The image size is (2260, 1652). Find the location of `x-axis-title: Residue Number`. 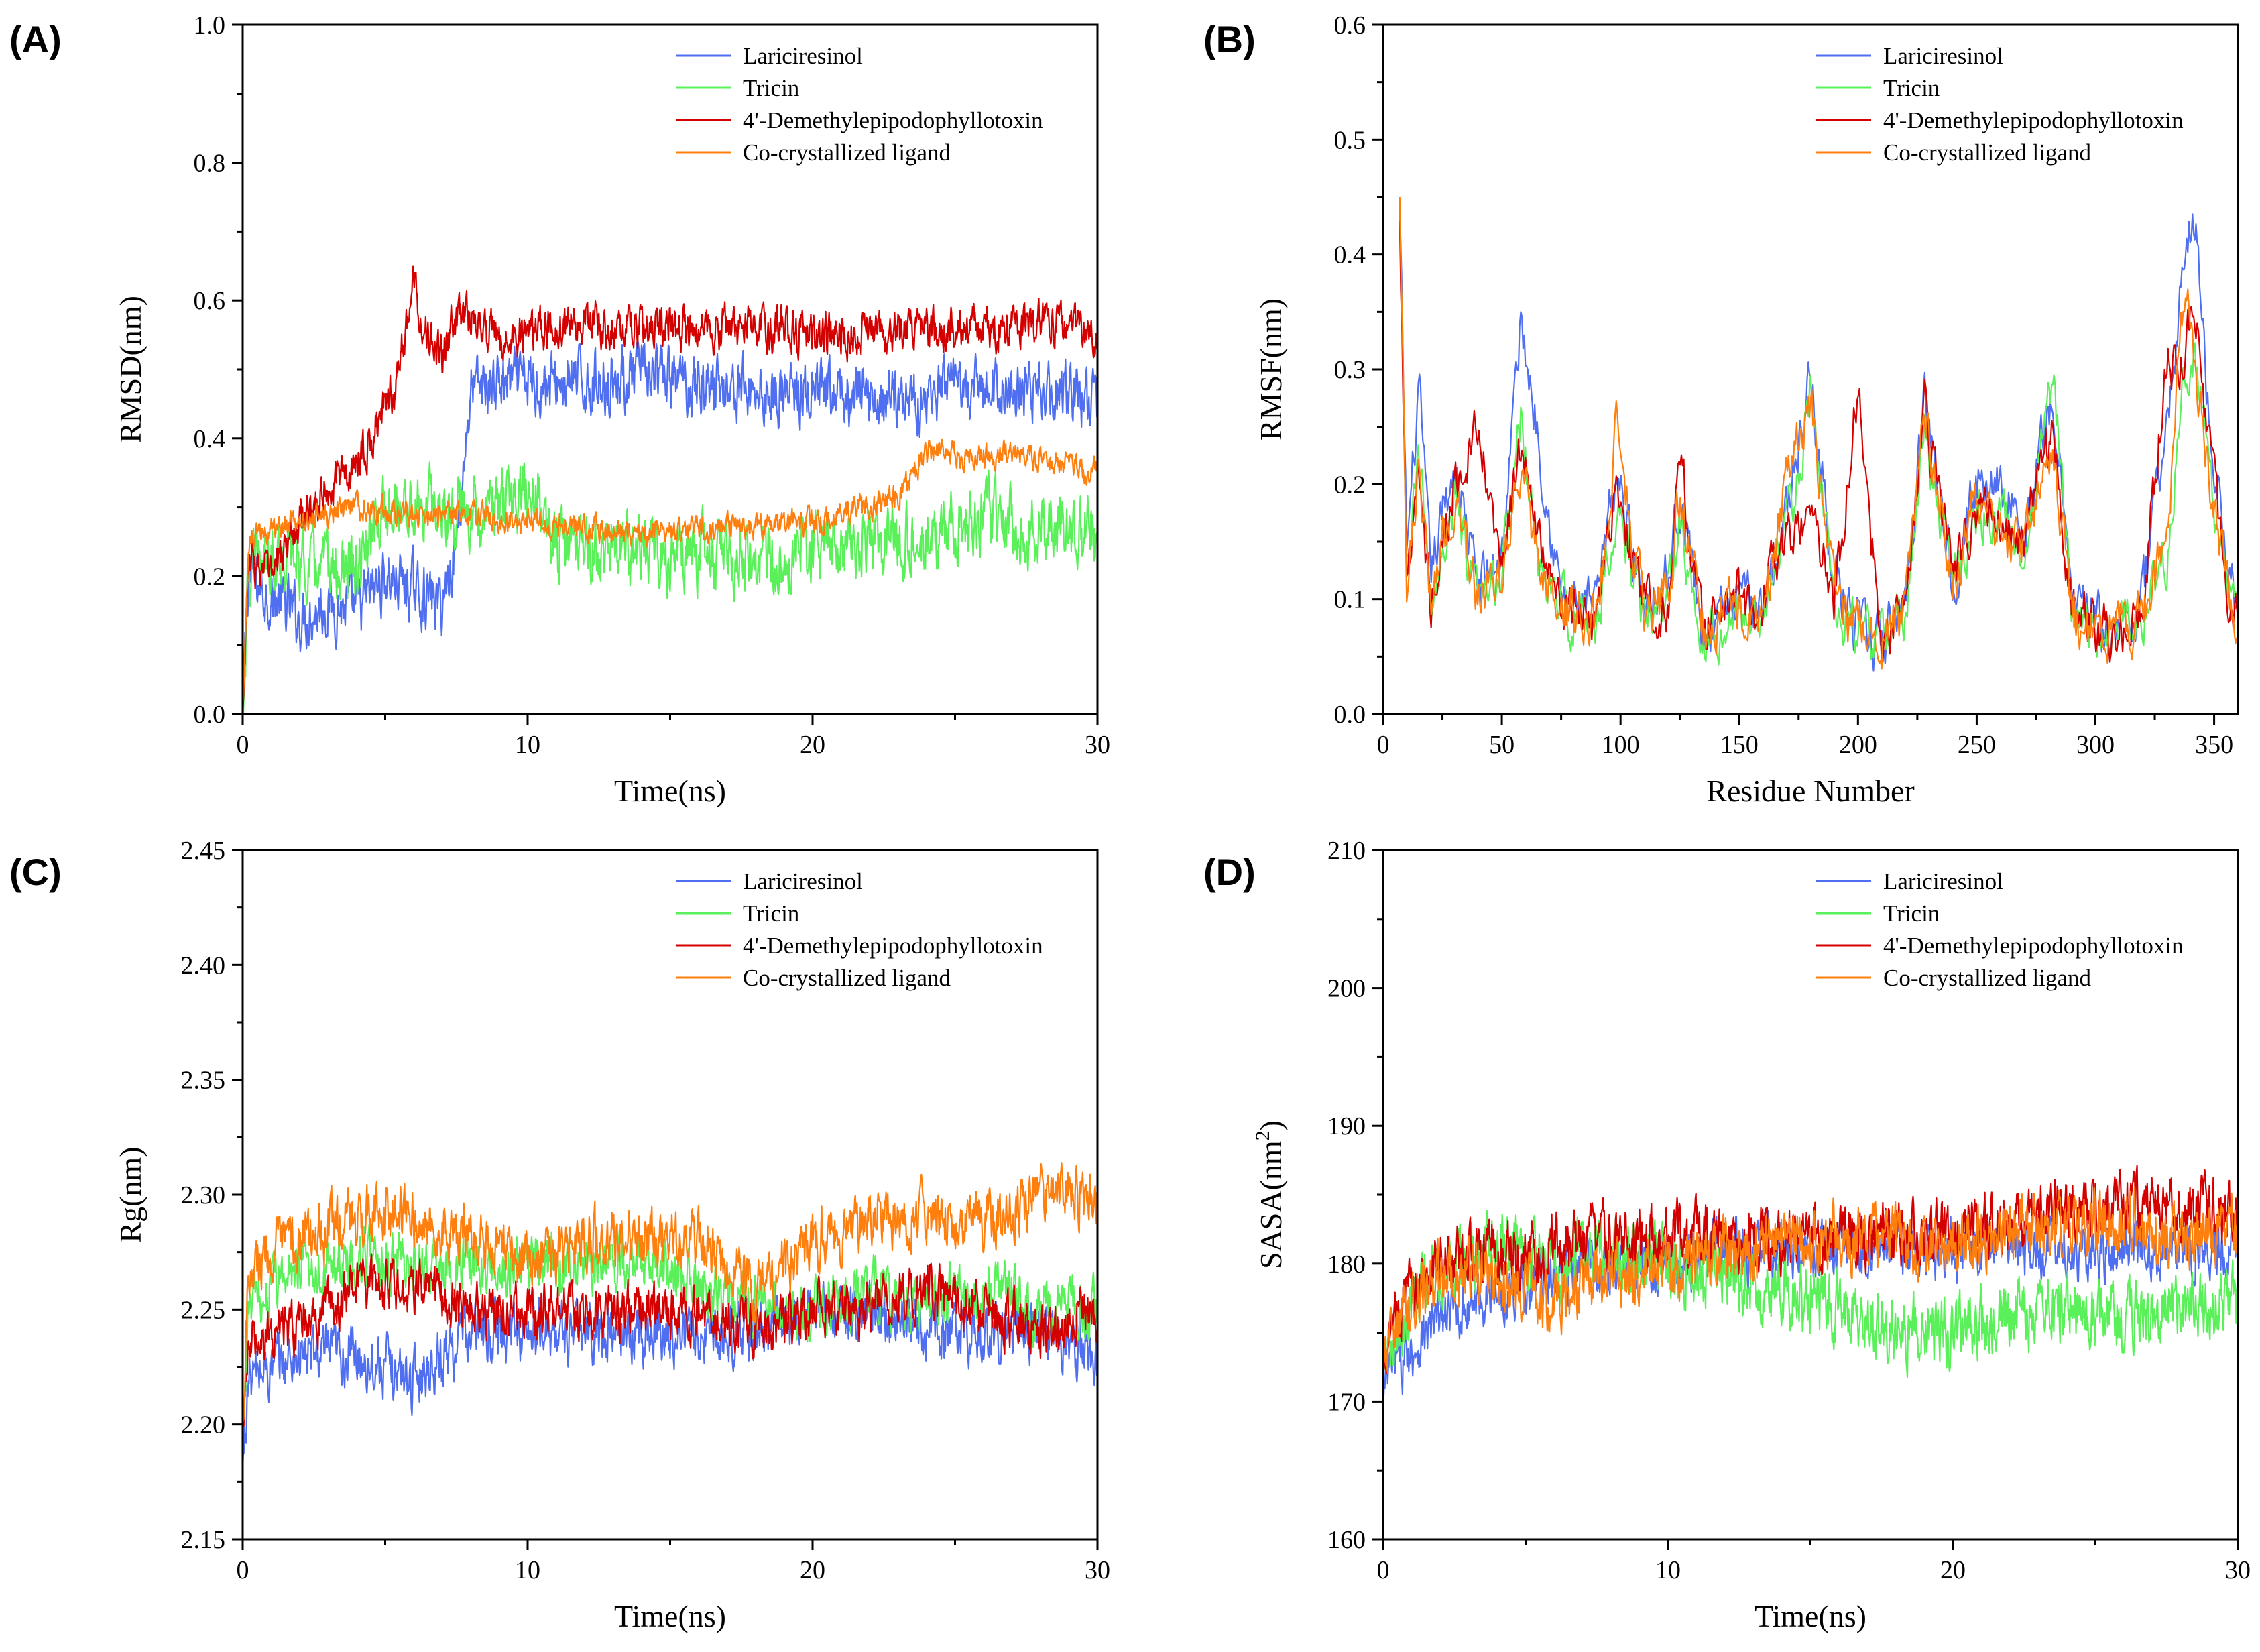

x-axis-title: Residue Number is located at coordinates (1810, 791).